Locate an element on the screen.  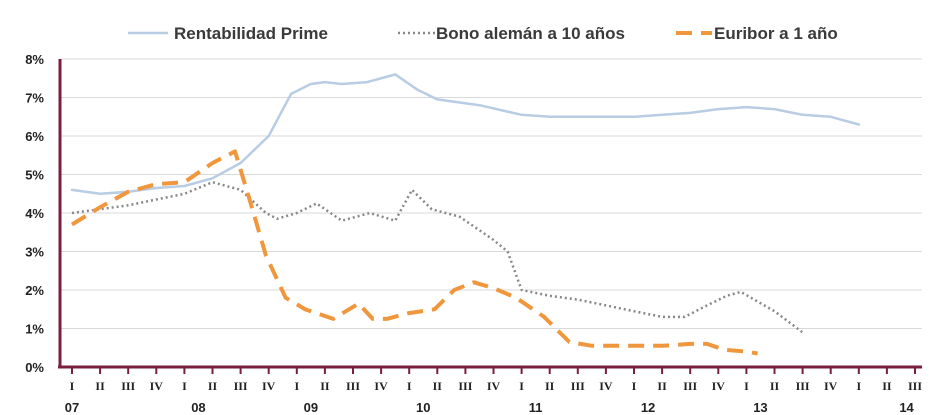
x-year-label: 12 is located at coordinates (648, 407).